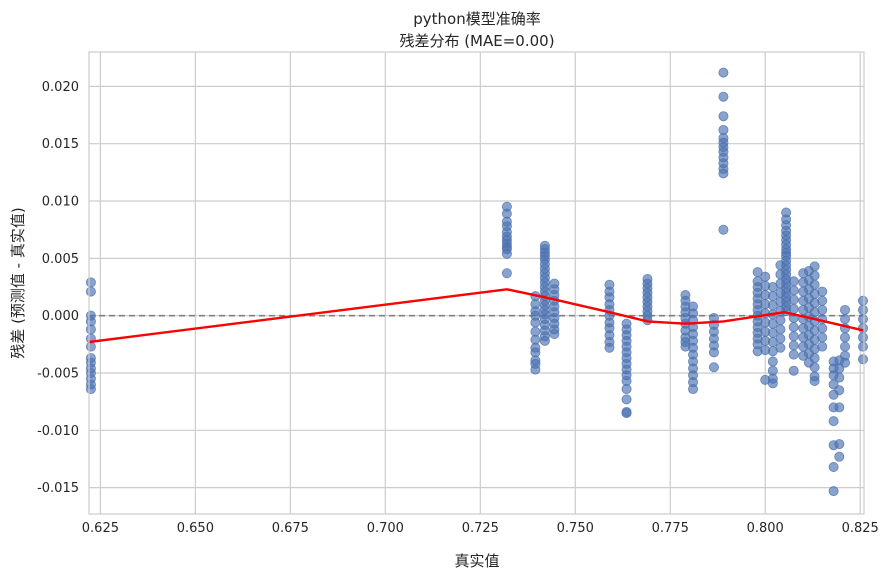  I want to click on trend-layer, so click(476, 316).